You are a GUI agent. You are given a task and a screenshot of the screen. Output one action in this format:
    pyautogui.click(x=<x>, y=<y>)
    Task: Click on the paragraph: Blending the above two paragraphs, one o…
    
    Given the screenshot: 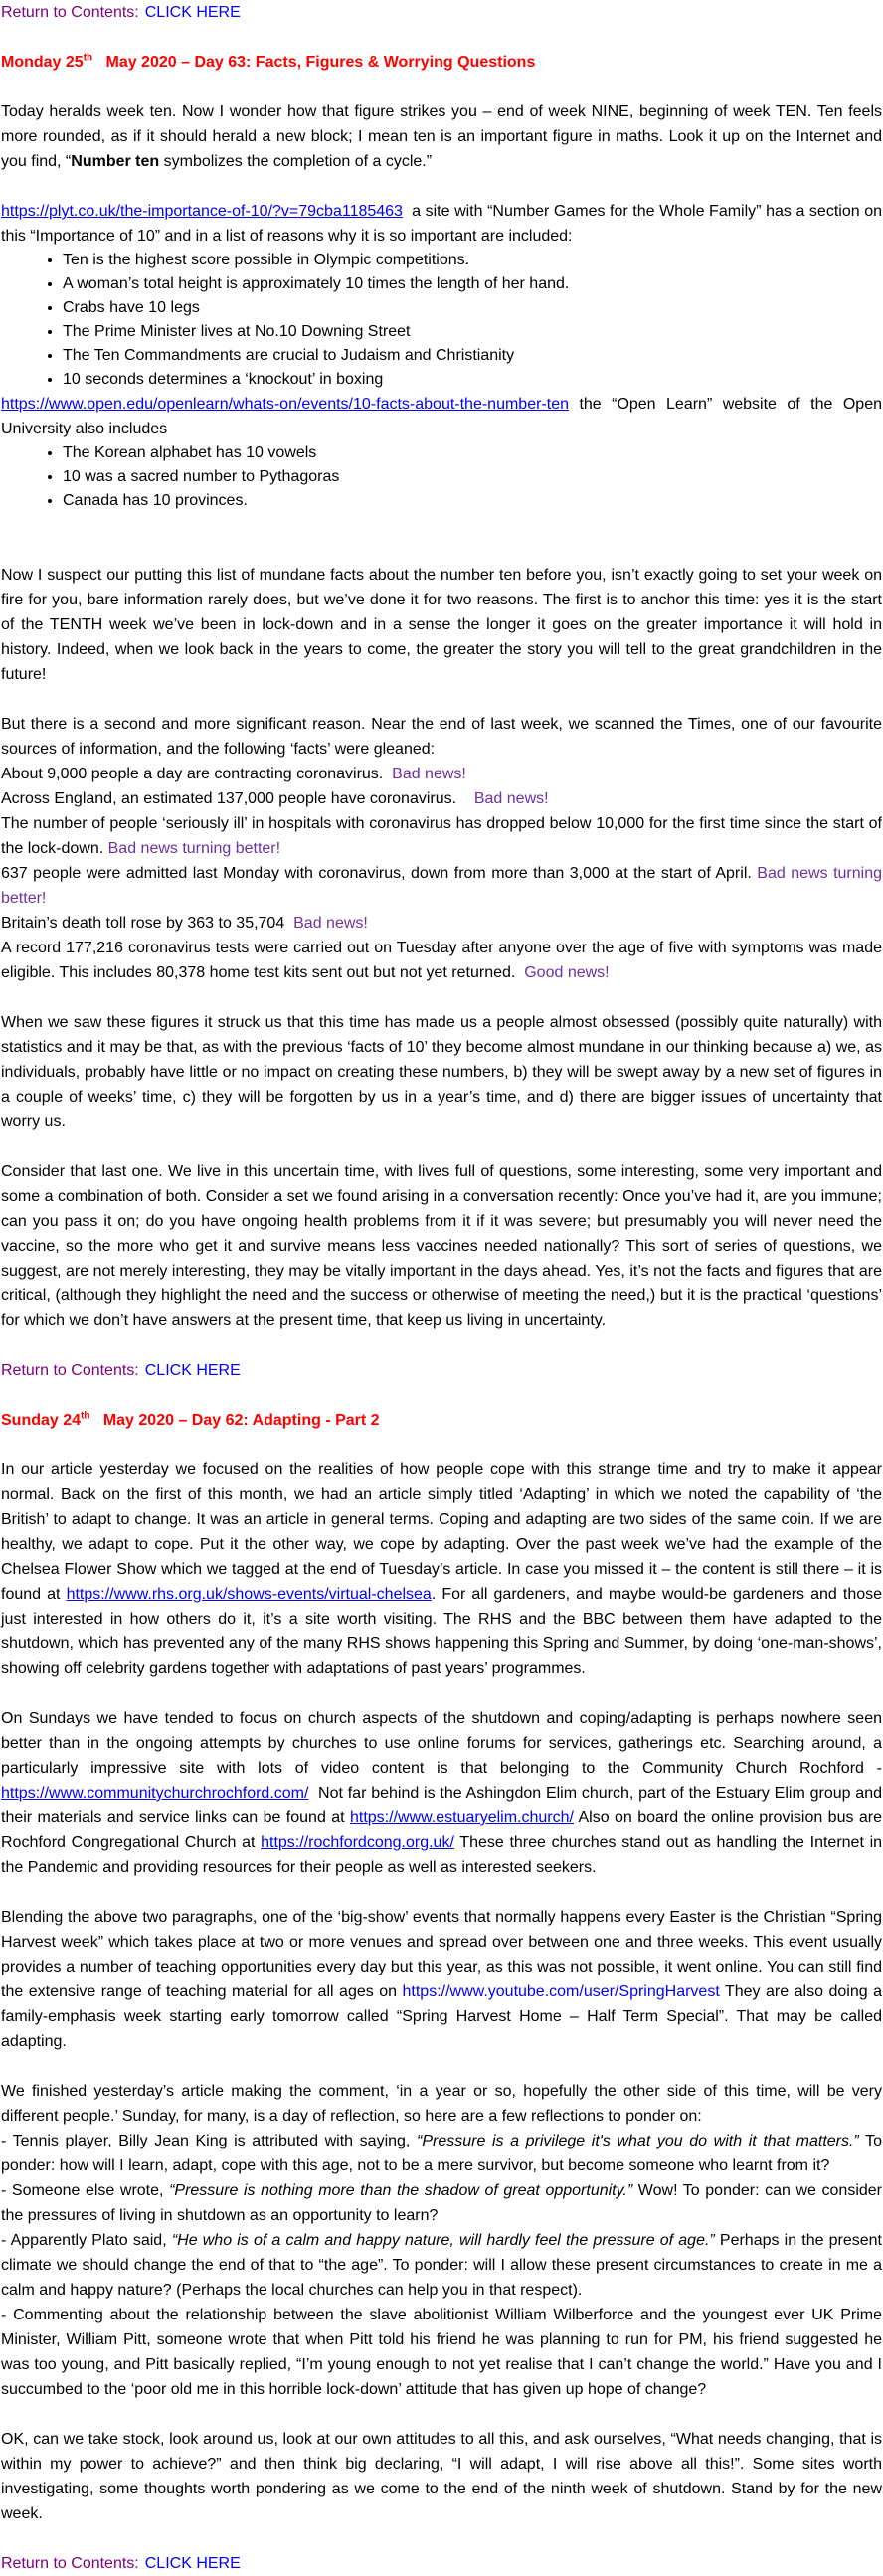 What is the action you would take?
    pyautogui.click(x=441, y=1979)
    